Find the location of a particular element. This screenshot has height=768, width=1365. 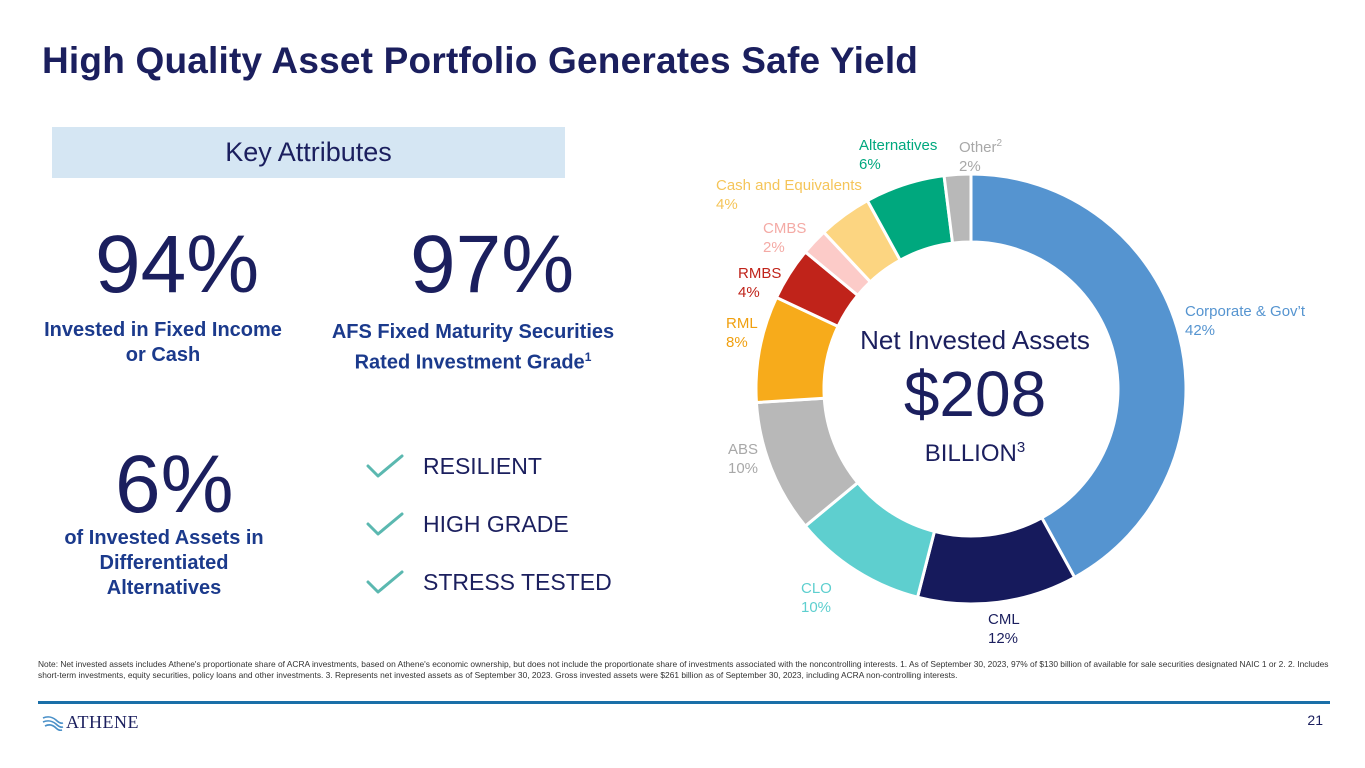

donut-segment-corporate-gov-t is located at coordinates (1078, 376).